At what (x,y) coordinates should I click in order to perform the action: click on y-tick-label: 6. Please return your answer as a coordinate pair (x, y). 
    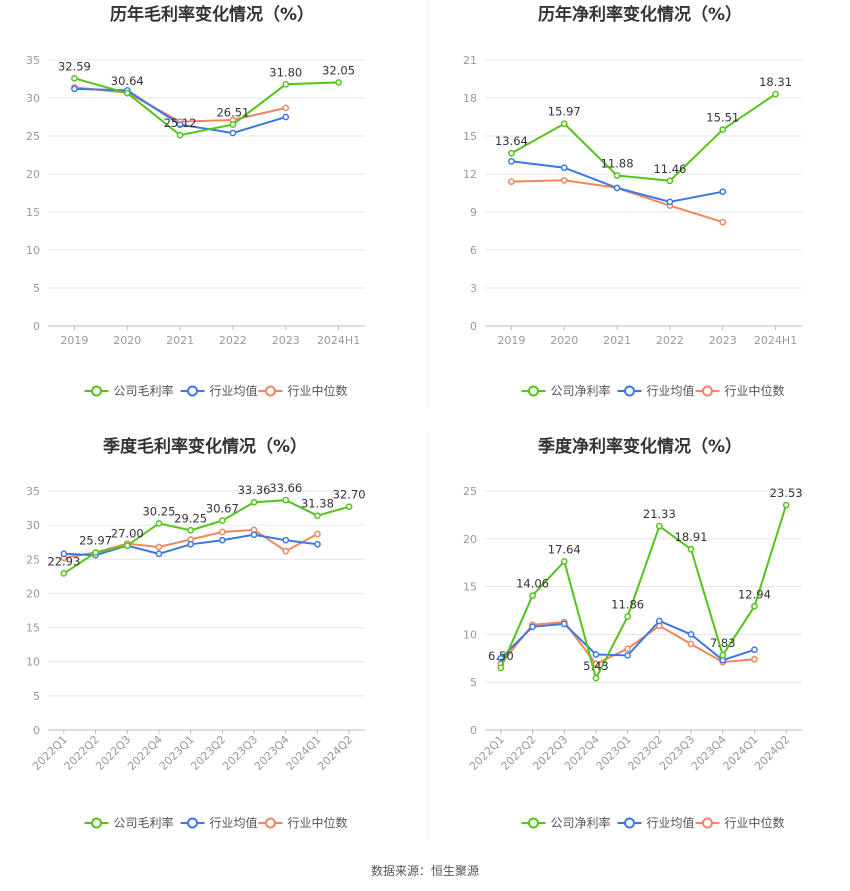
    Looking at the image, I should click on (473, 250).